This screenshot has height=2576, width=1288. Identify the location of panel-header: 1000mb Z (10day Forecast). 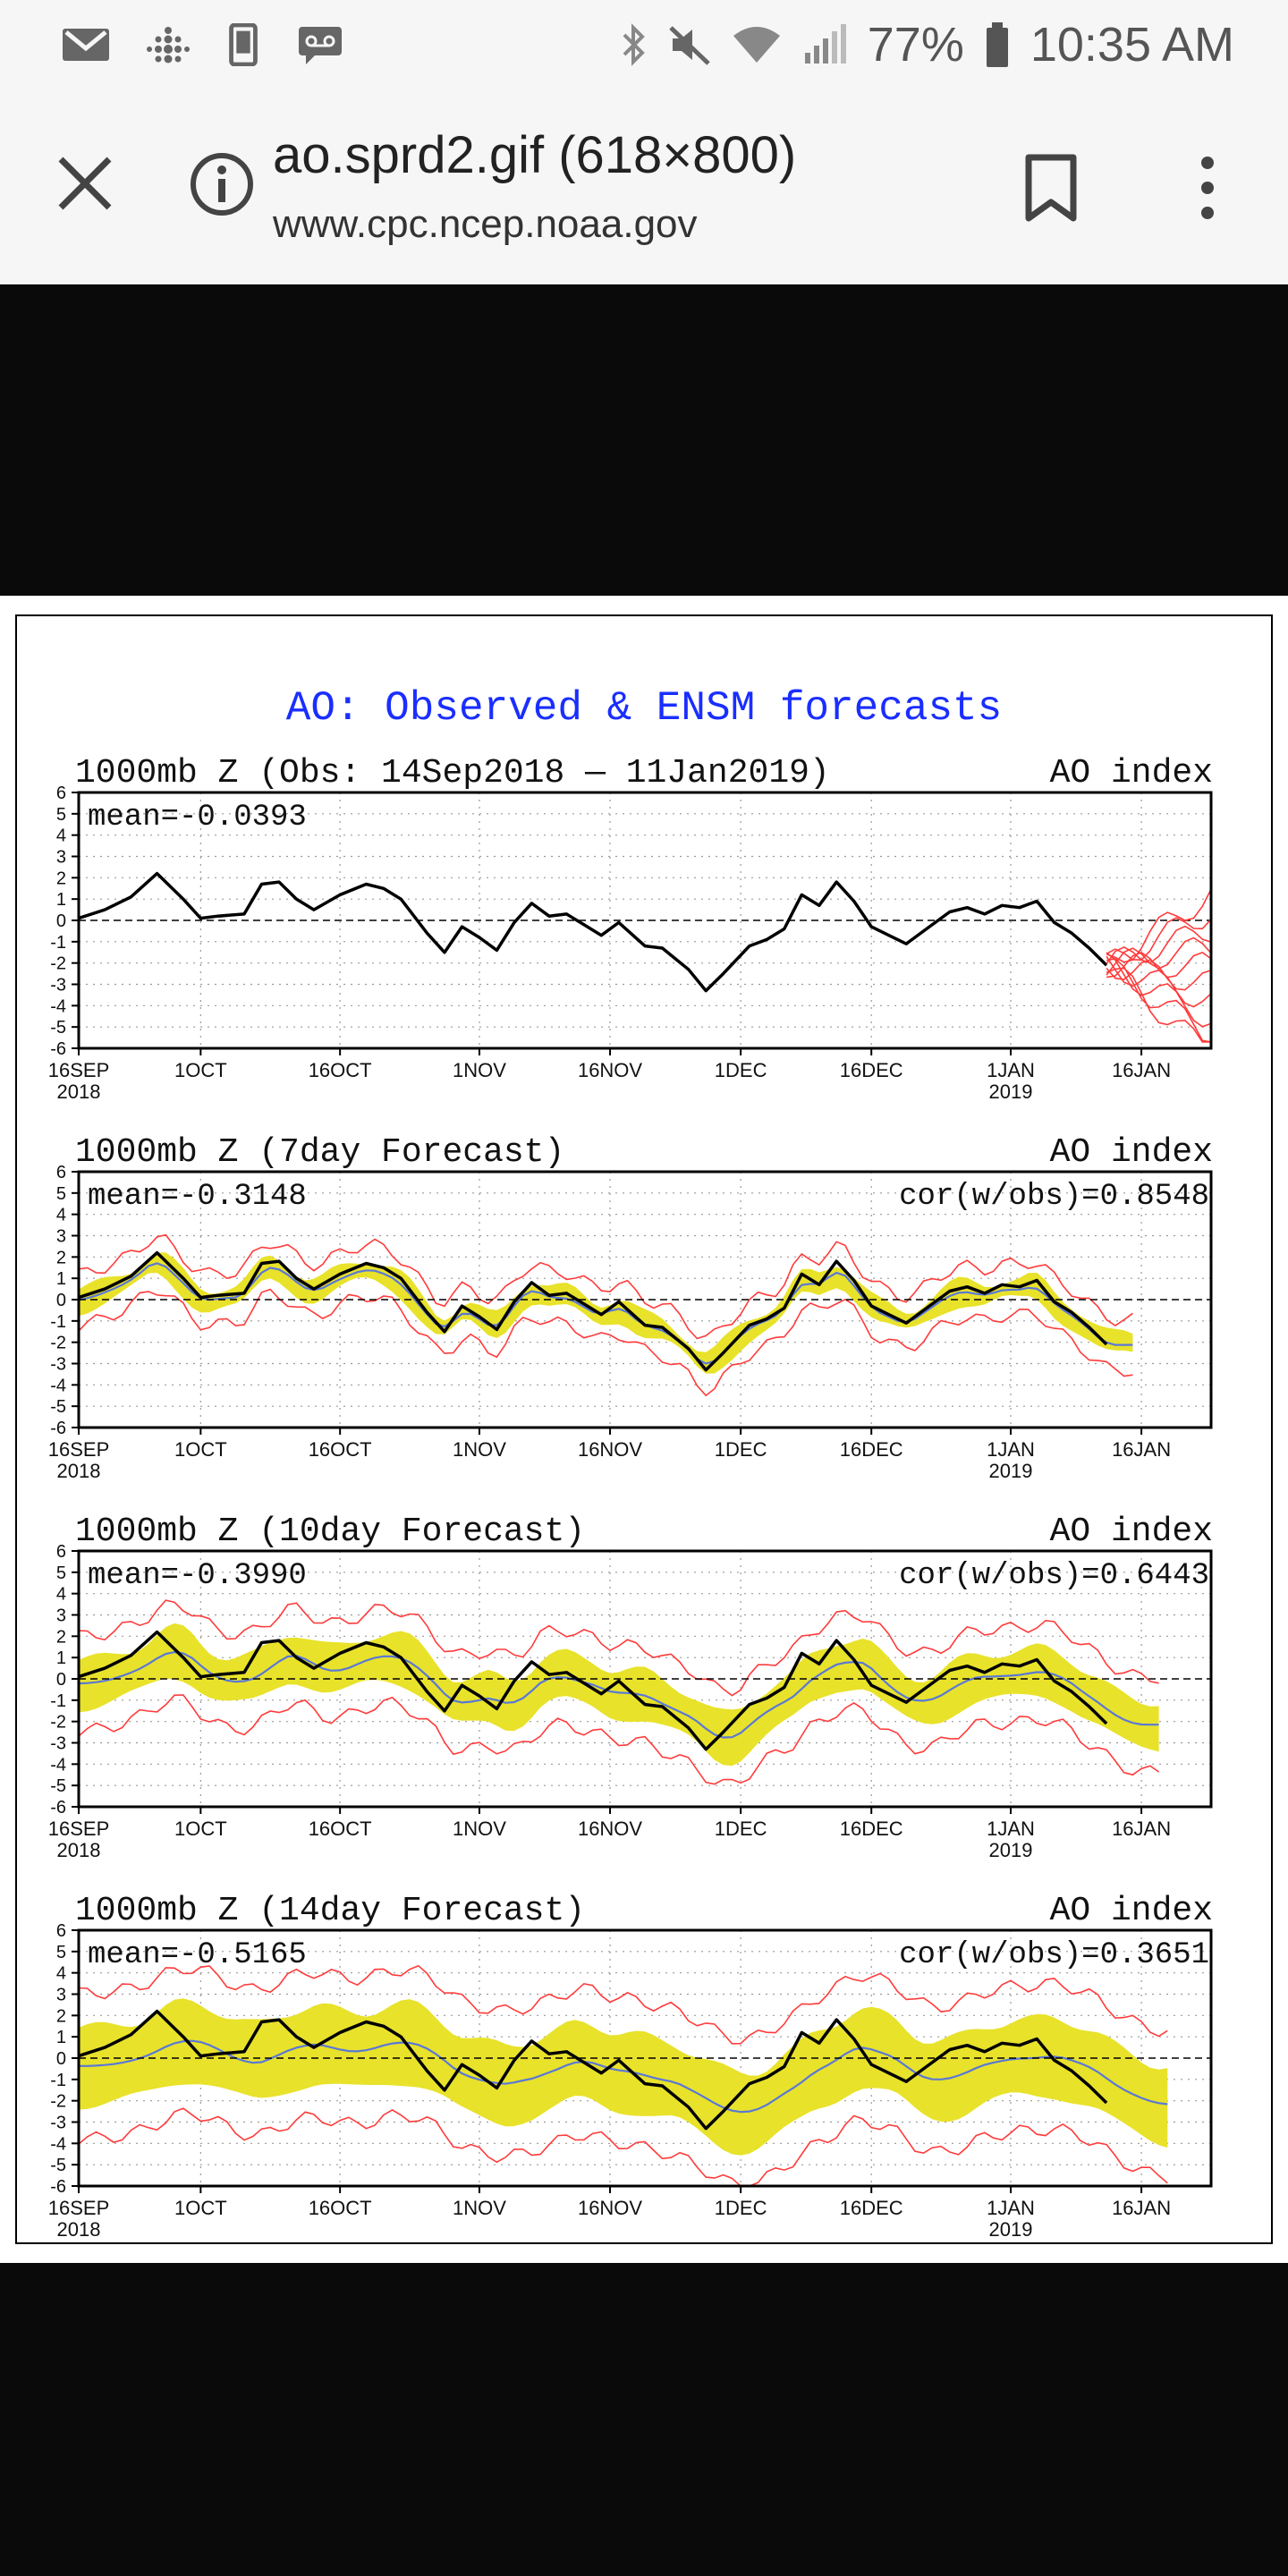
(330, 1532).